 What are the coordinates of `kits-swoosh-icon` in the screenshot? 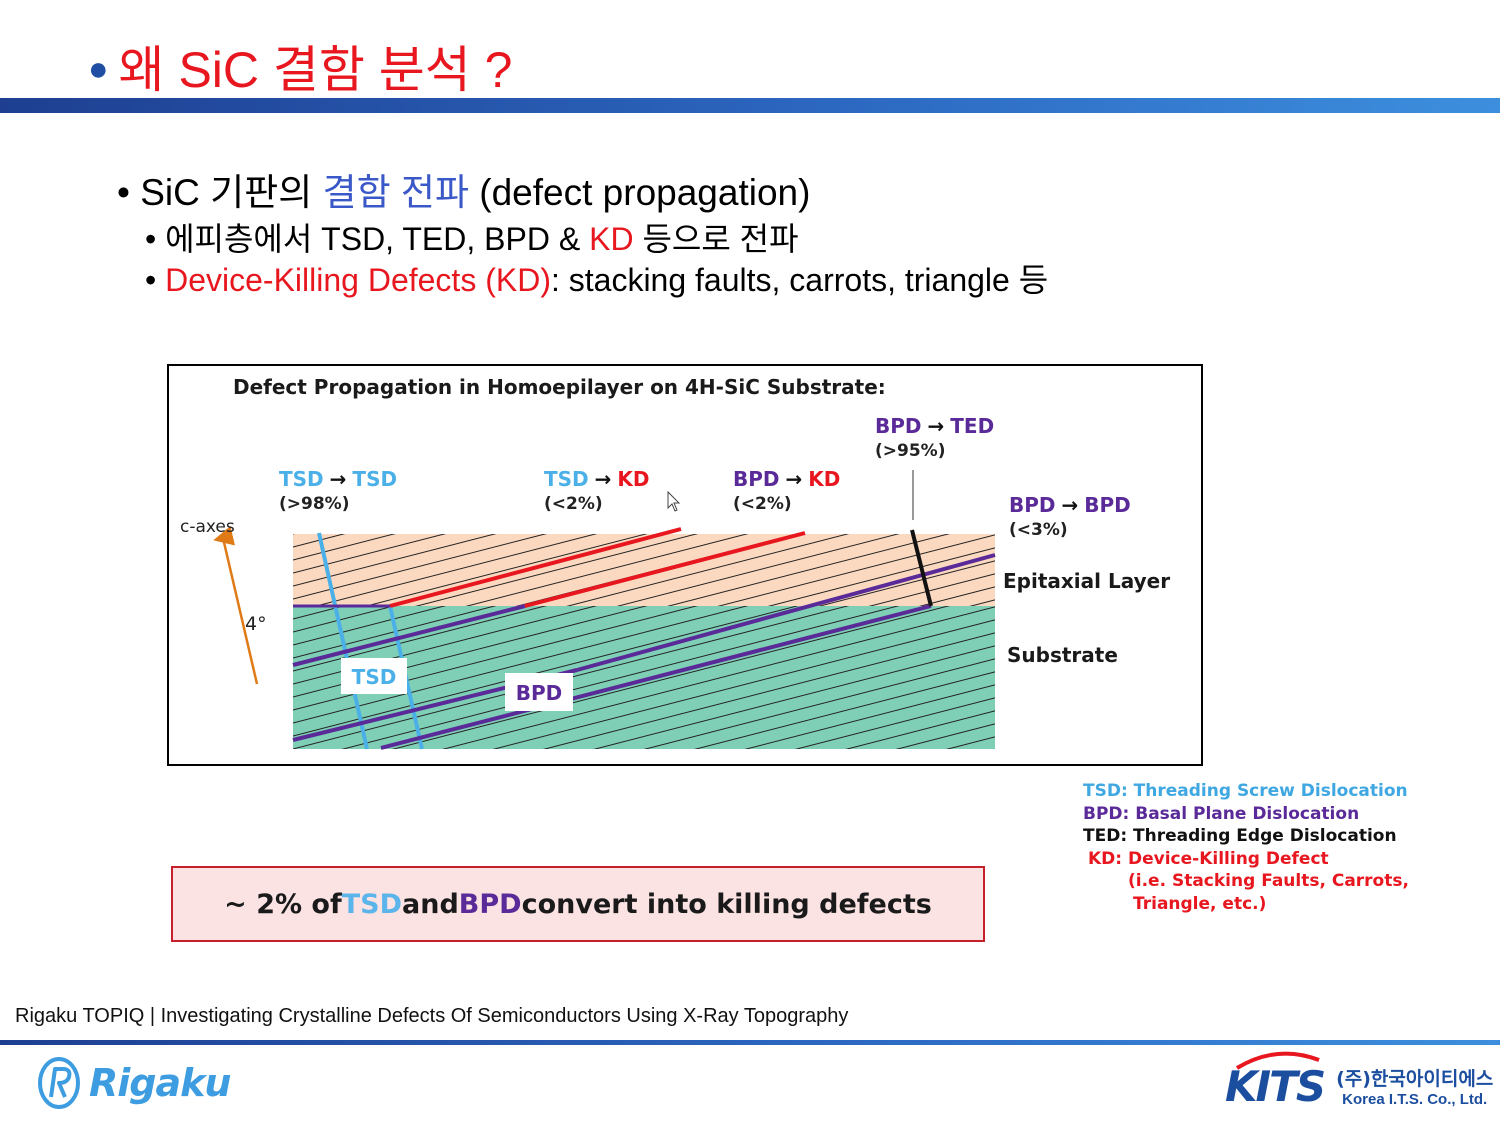 It's located at (1277, 1060).